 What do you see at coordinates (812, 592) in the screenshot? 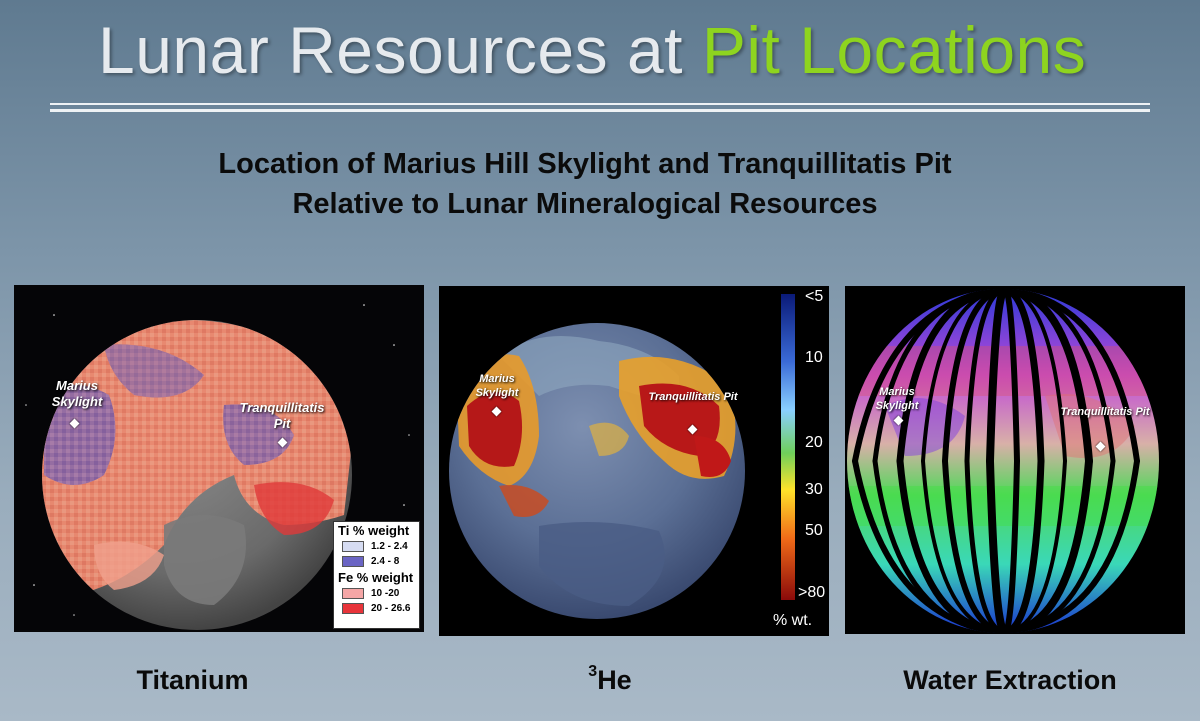
I see `colorbar-tick-6: >80` at bounding box center [812, 592].